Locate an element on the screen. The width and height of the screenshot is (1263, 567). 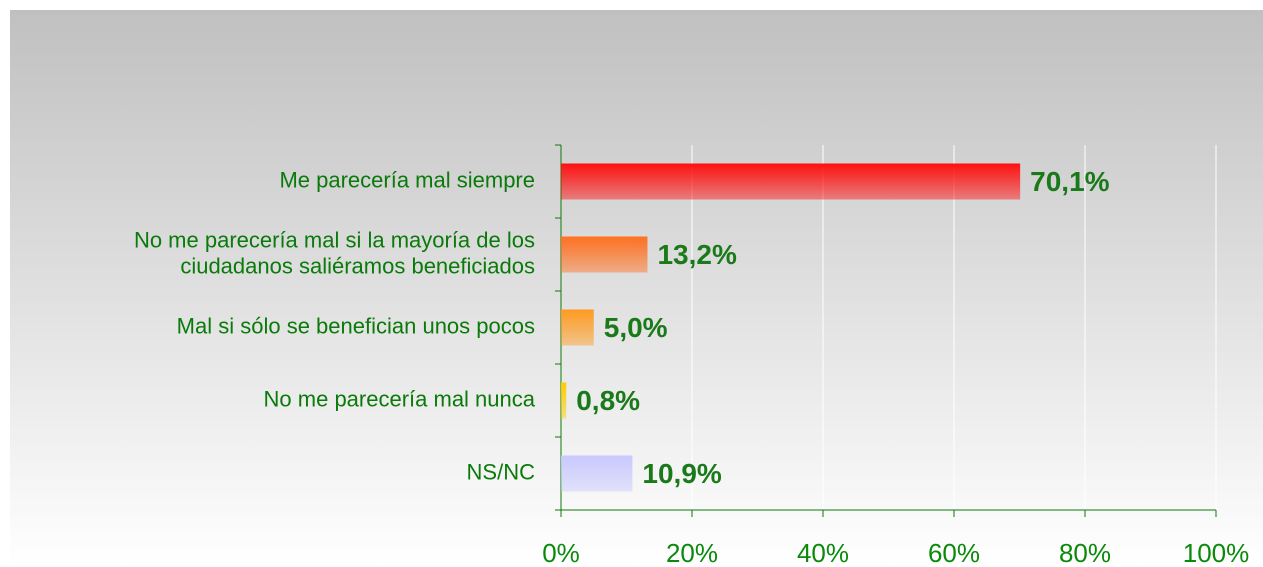
x-tick-label: 20% is located at coordinates (692, 552).